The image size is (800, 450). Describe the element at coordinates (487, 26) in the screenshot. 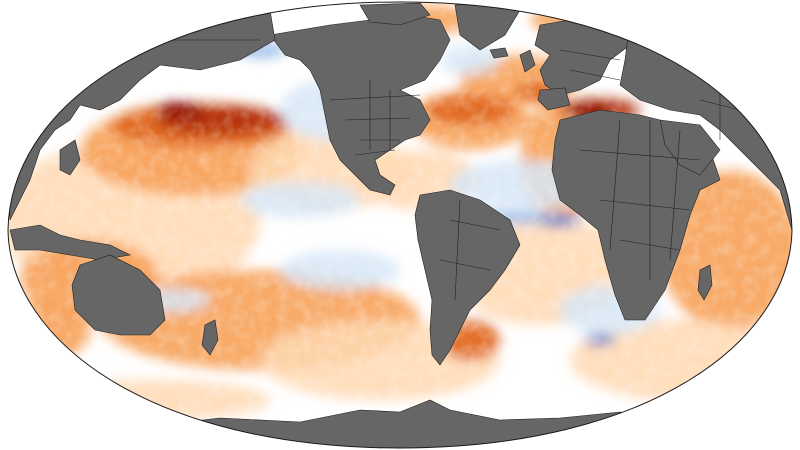

I see `landmass-greenland` at that location.